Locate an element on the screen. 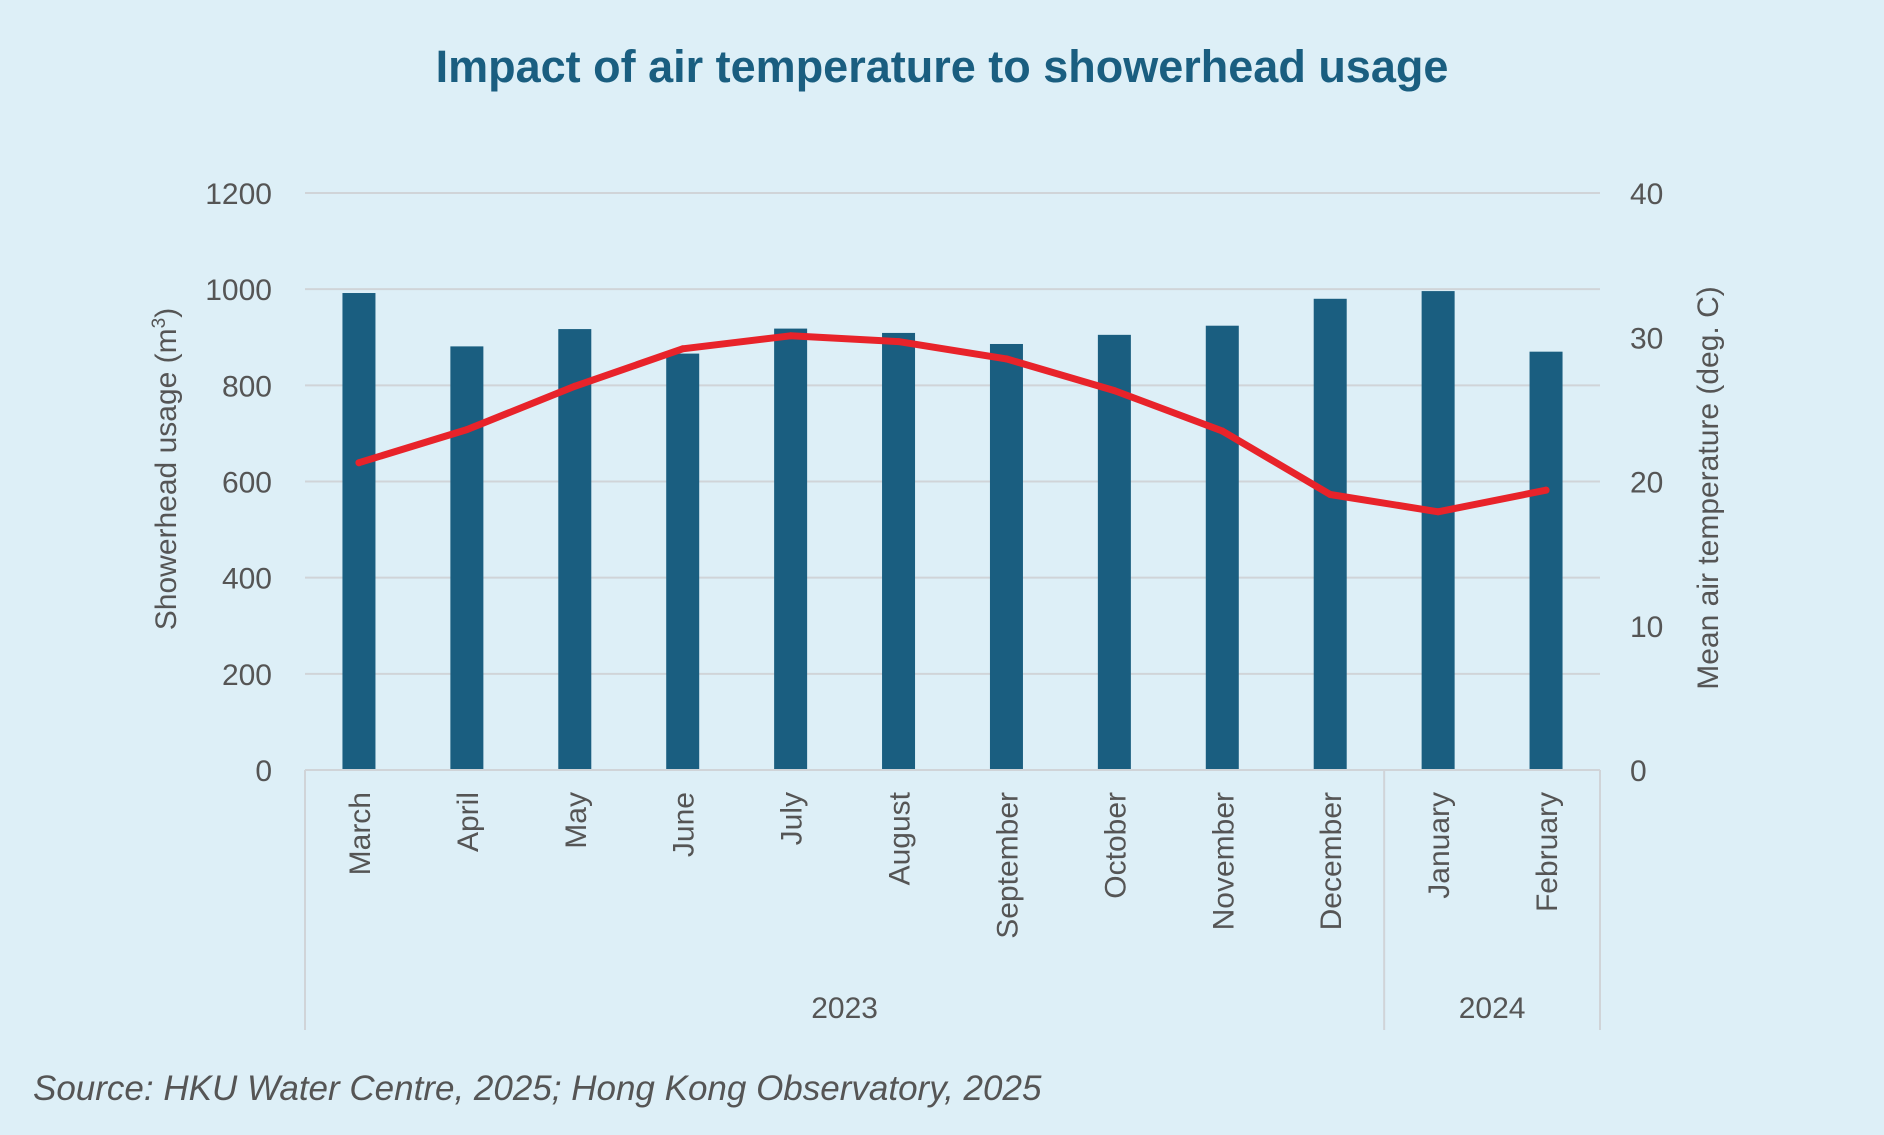  y-left-tick-label: 200 is located at coordinates (247, 675).